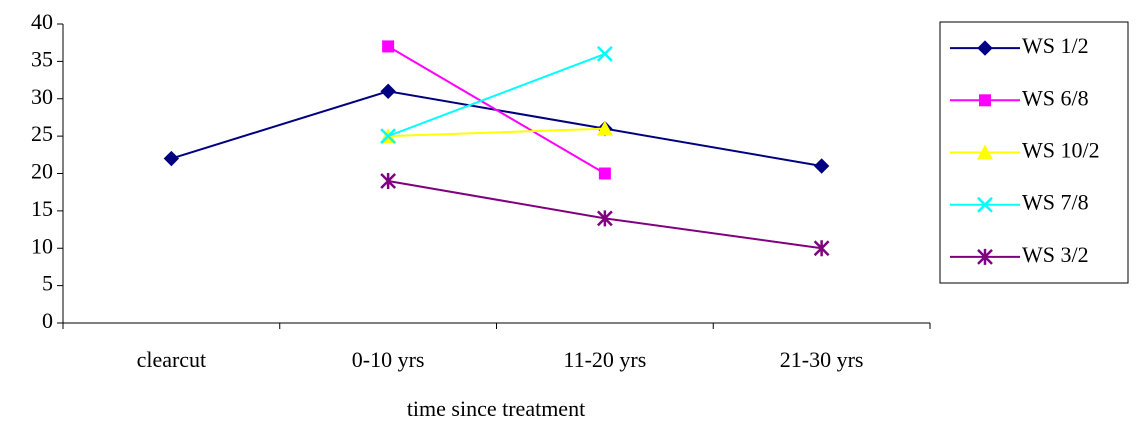  I want to click on legend-label: WS 1/2, so click(1055, 45).